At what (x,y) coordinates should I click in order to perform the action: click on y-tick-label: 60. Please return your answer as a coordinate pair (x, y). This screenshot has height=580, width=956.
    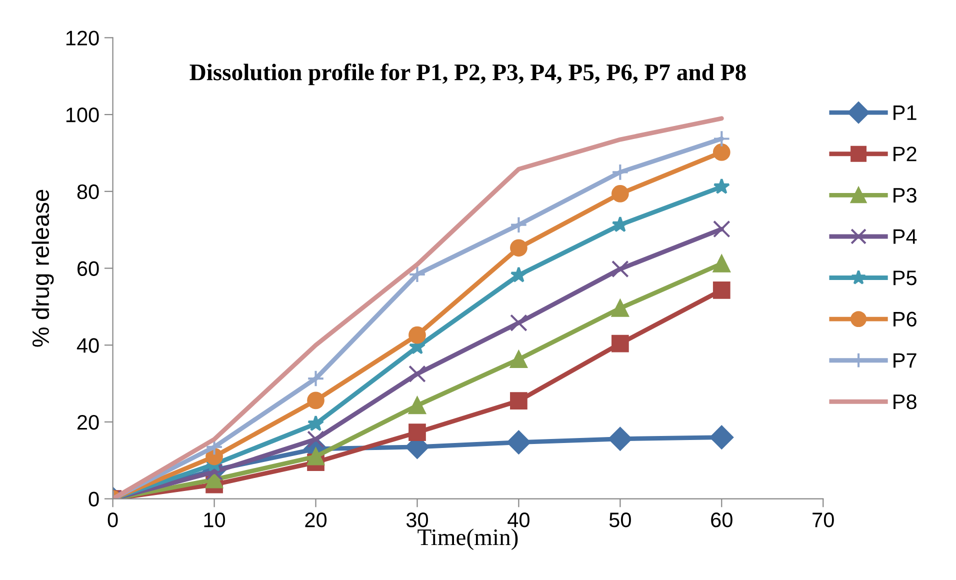
    Looking at the image, I should click on (88, 268).